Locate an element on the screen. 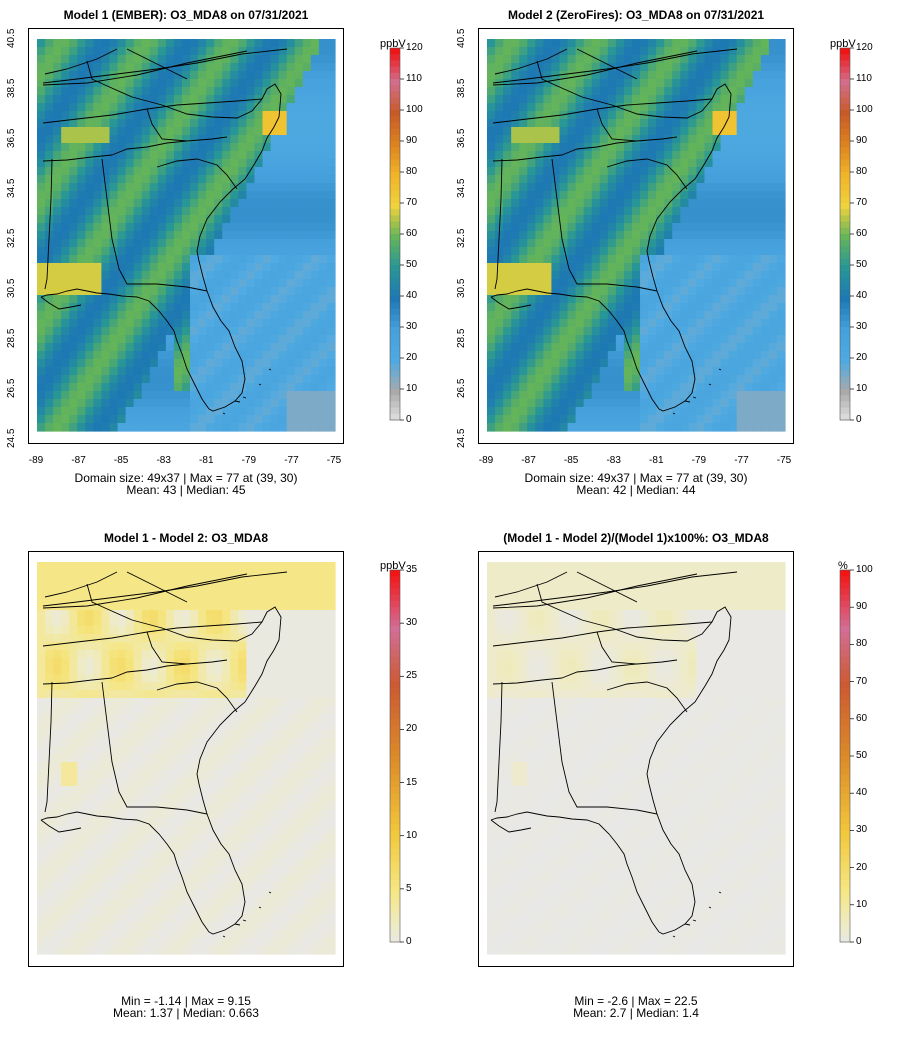  x-tick-label: -75 is located at coordinates (334, 460).